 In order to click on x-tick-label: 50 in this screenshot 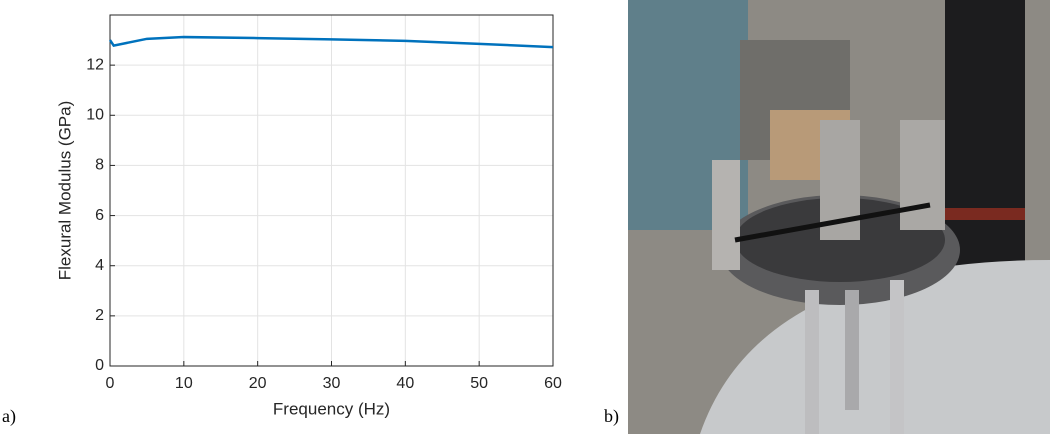, I will do `click(479, 383)`.